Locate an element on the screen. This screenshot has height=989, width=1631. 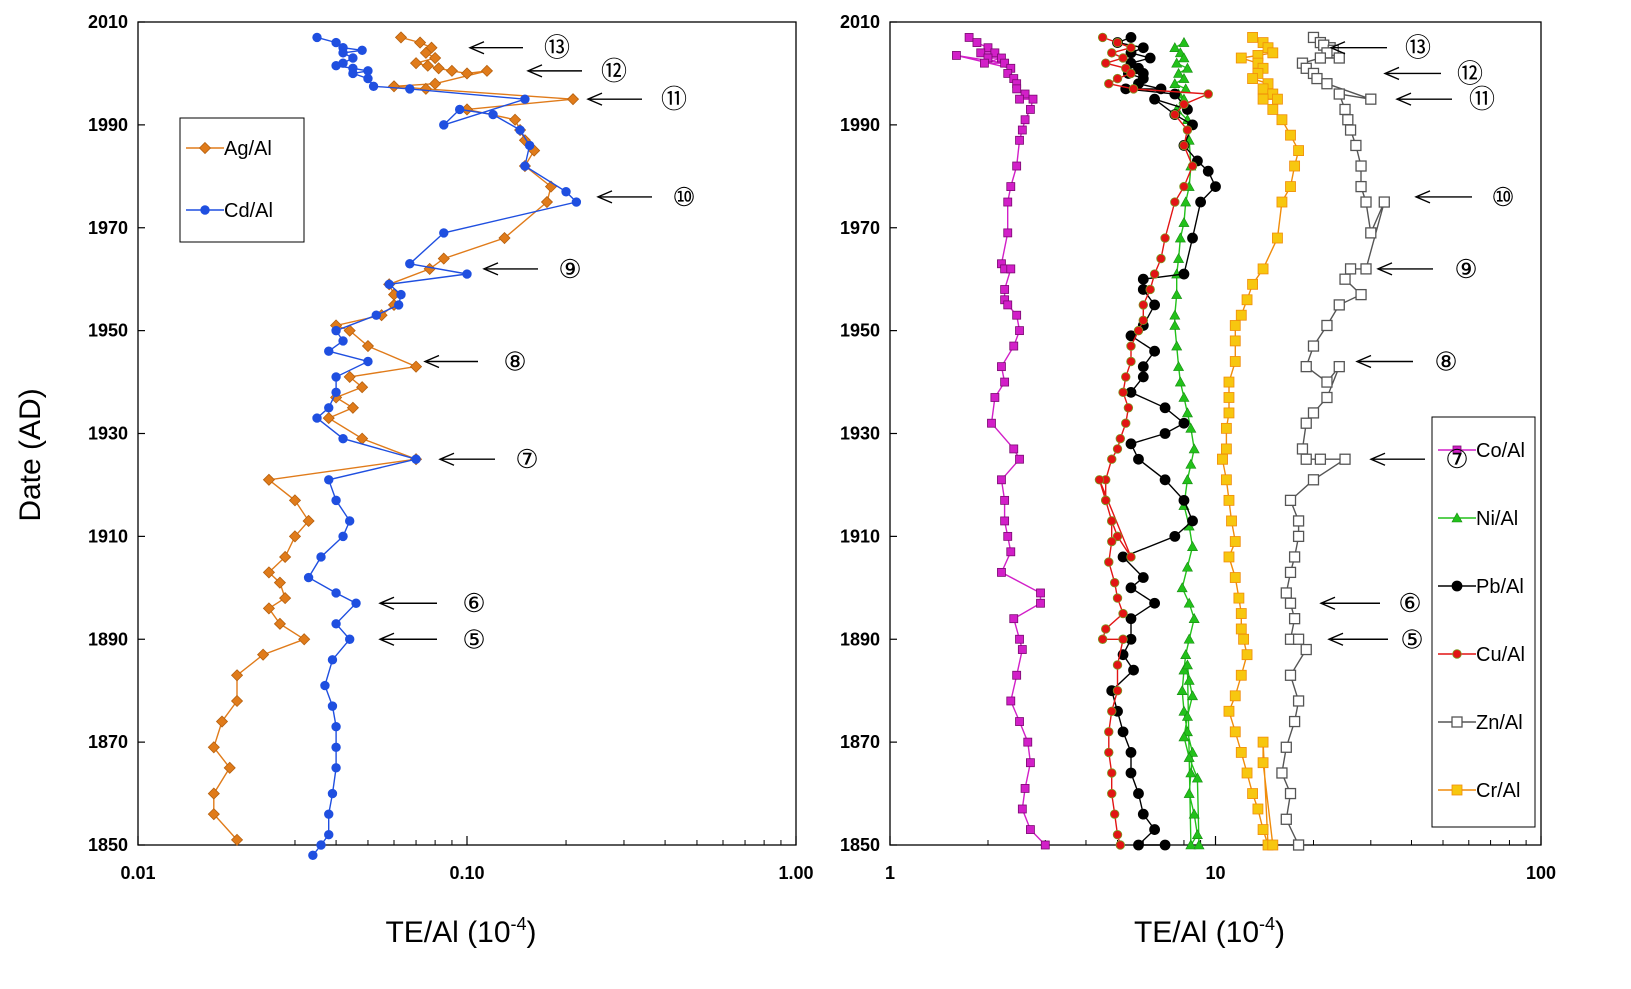
annotation-label: ⑩ is located at coordinates (1502, 197).